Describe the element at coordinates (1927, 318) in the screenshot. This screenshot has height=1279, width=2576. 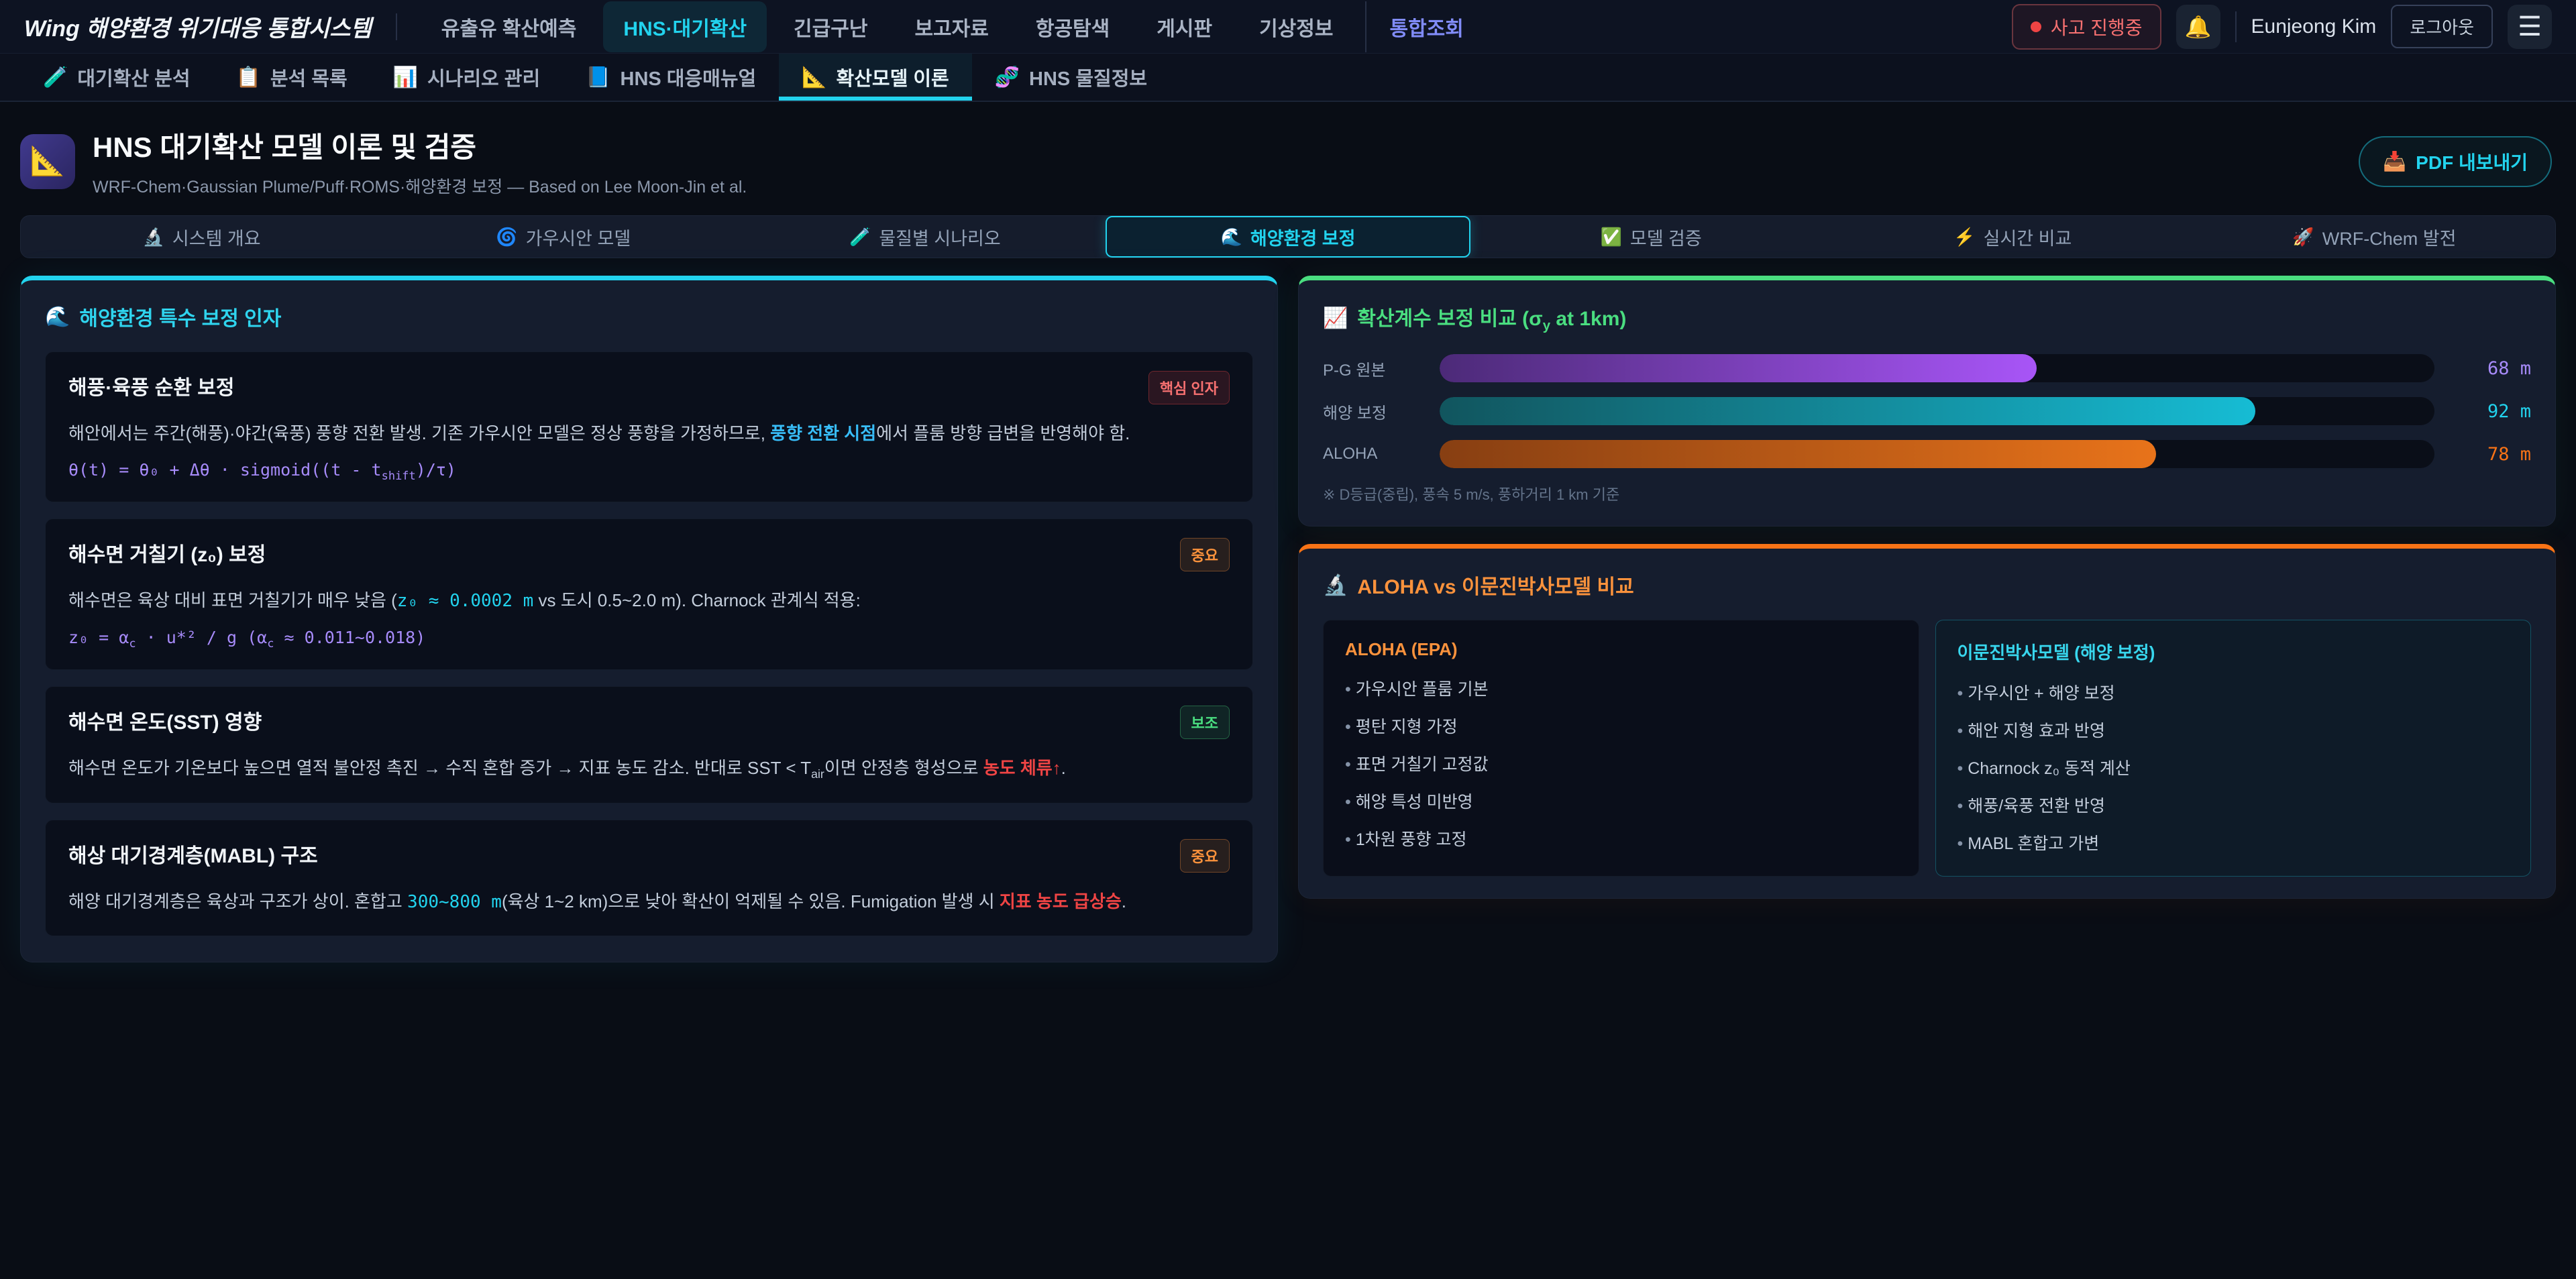
I see `dispersion-panel-title: 📈 확산계수 보정 비교 (σy at 1km)` at that location.